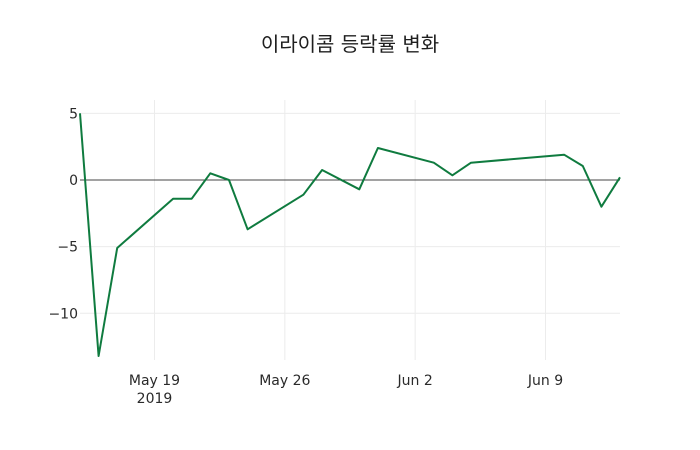 Image resolution: width=700 pixels, height=450 pixels. What do you see at coordinates (545, 381) in the screenshot?
I see `x-tick-label: Jun 9` at bounding box center [545, 381].